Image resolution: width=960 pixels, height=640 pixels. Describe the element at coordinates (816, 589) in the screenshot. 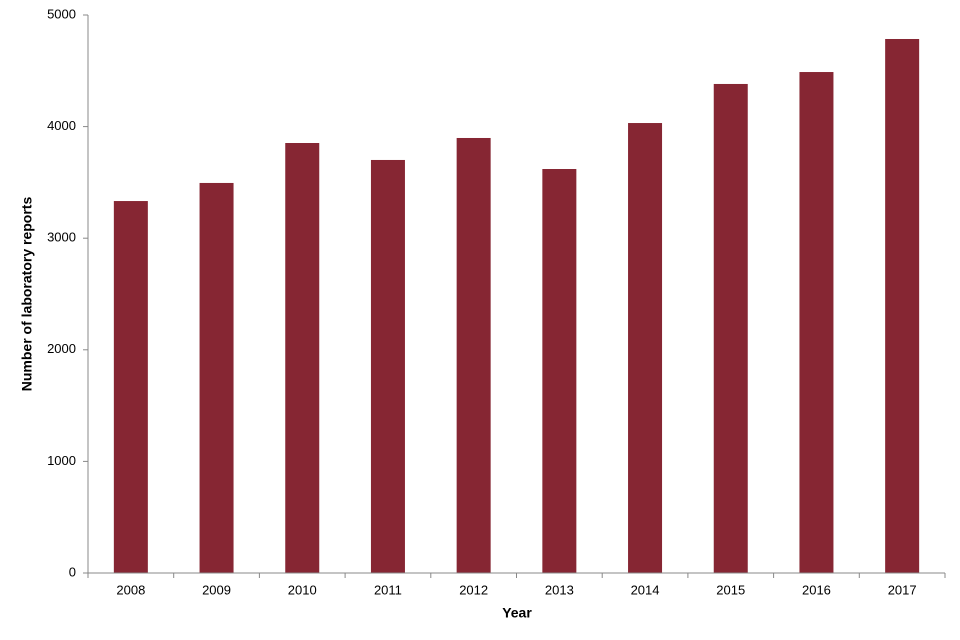

I see `x-tick-label: 2016` at that location.